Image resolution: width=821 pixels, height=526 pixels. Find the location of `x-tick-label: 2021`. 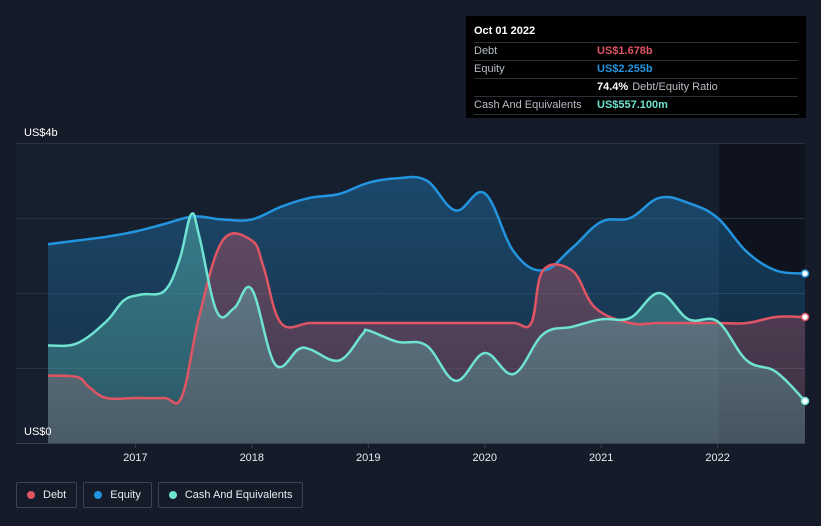

x-tick-label: 2021 is located at coordinates (601, 458).